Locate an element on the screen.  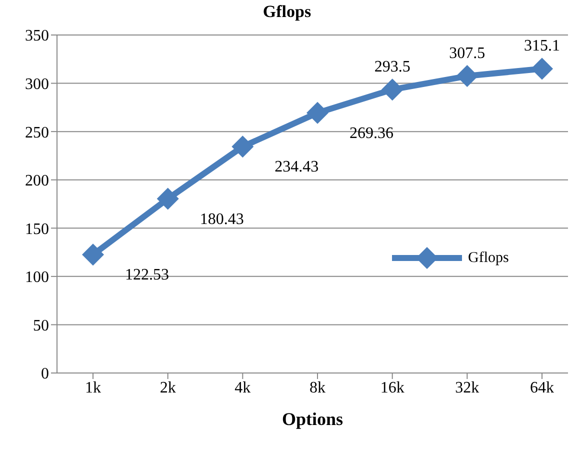
y-tick-label: 200 is located at coordinates (37, 181).